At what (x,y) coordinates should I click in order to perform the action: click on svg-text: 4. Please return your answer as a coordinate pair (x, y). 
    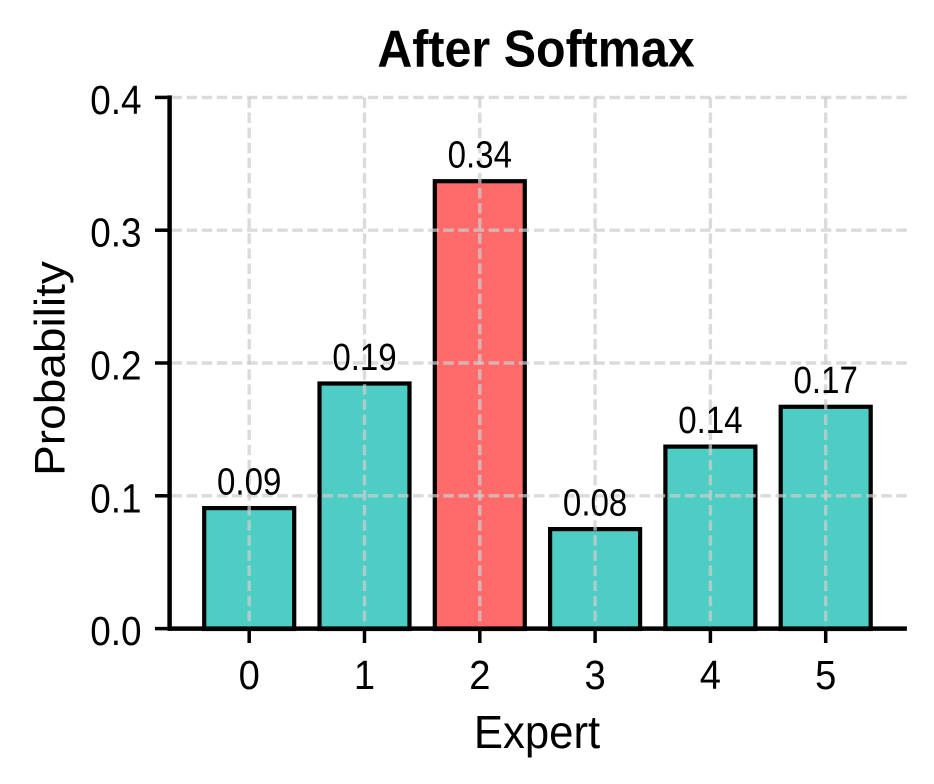
    Looking at the image, I should click on (710, 676).